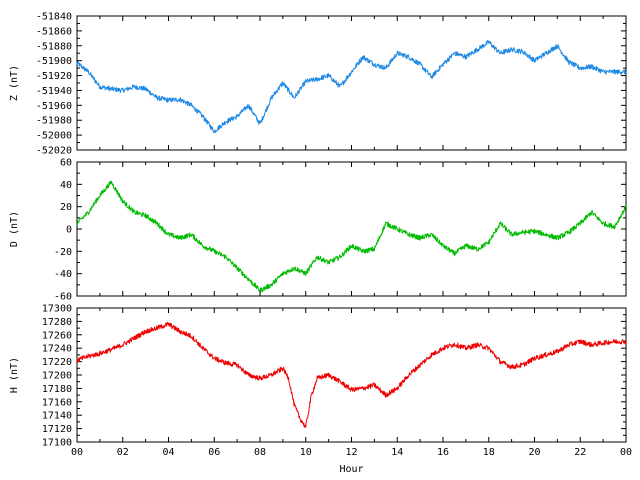  Describe the element at coordinates (66, 207) in the screenshot. I see `y-tick-label: 20` at that location.